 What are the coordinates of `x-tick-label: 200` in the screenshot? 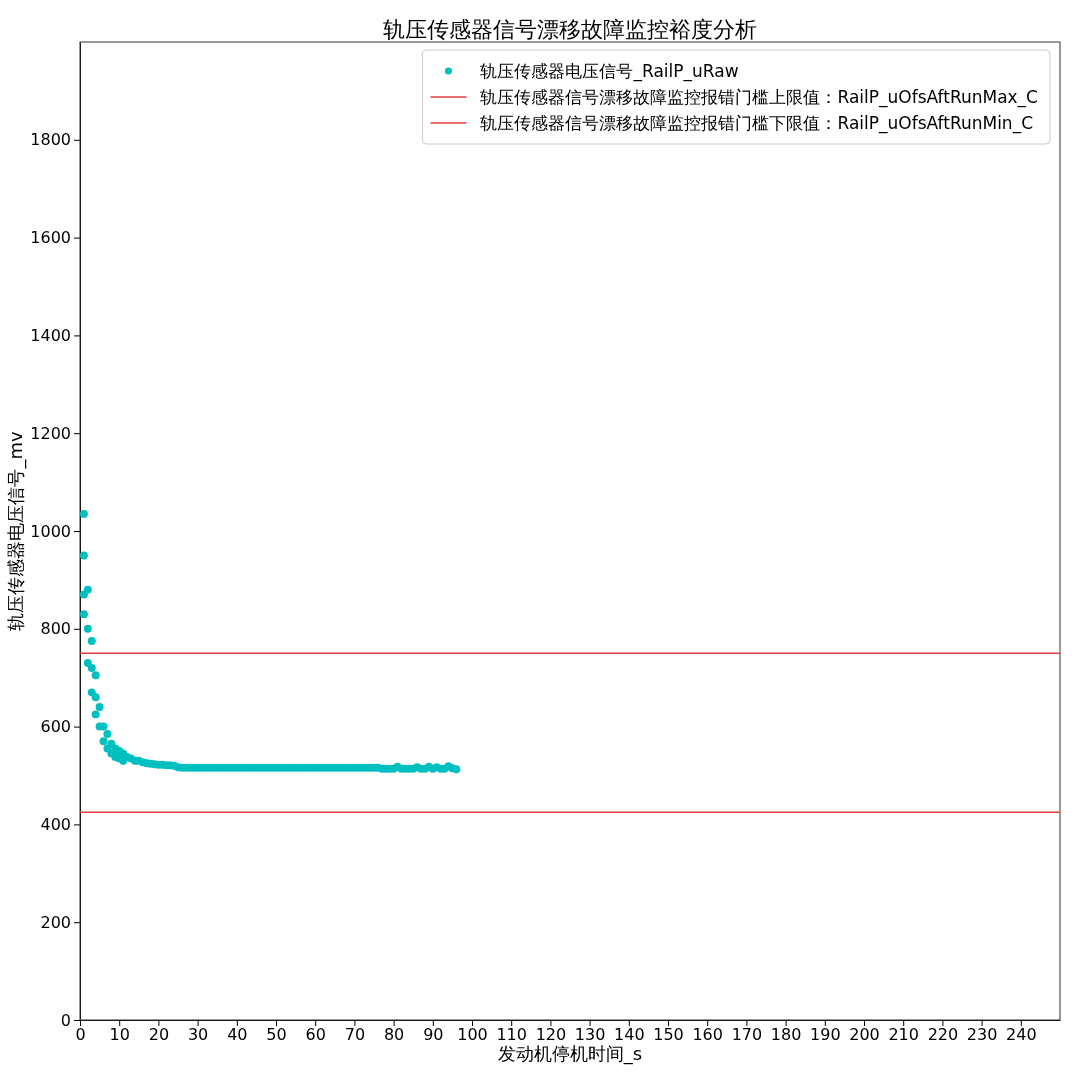 It's located at (864, 1035).